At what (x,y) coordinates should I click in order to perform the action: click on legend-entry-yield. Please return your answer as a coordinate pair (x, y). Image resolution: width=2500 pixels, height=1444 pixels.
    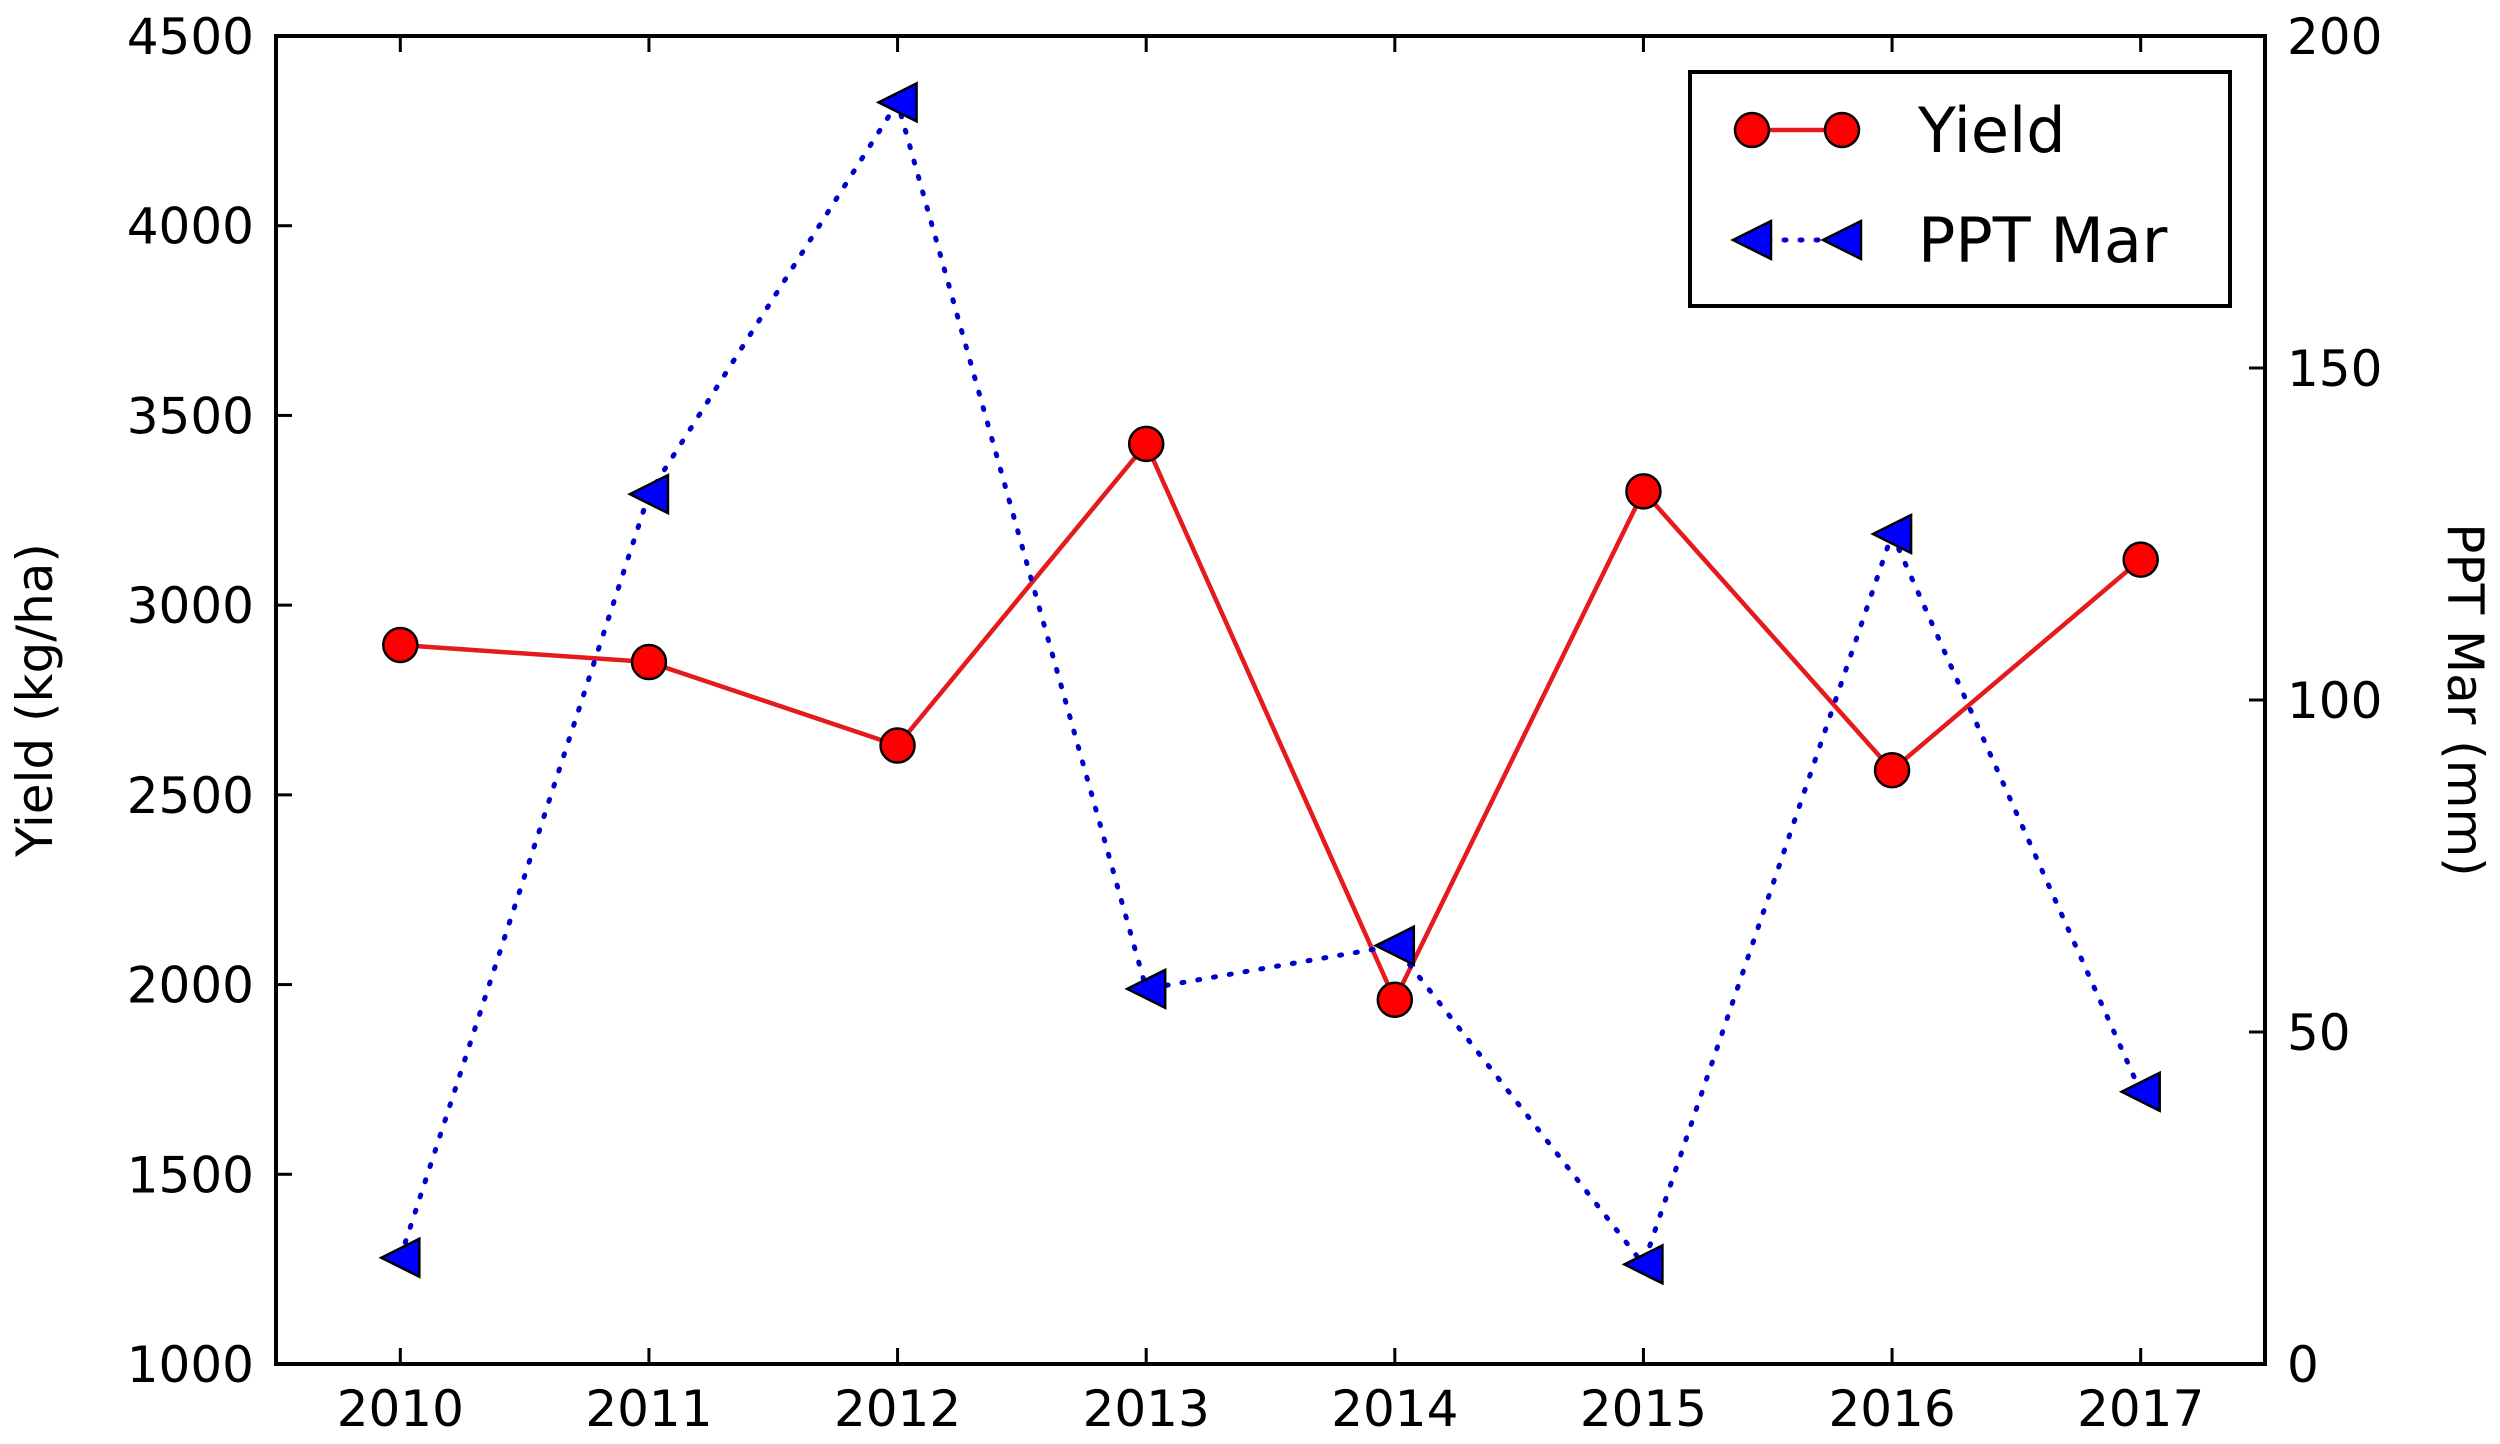
    Looking at the image, I should click on (1797, 130).